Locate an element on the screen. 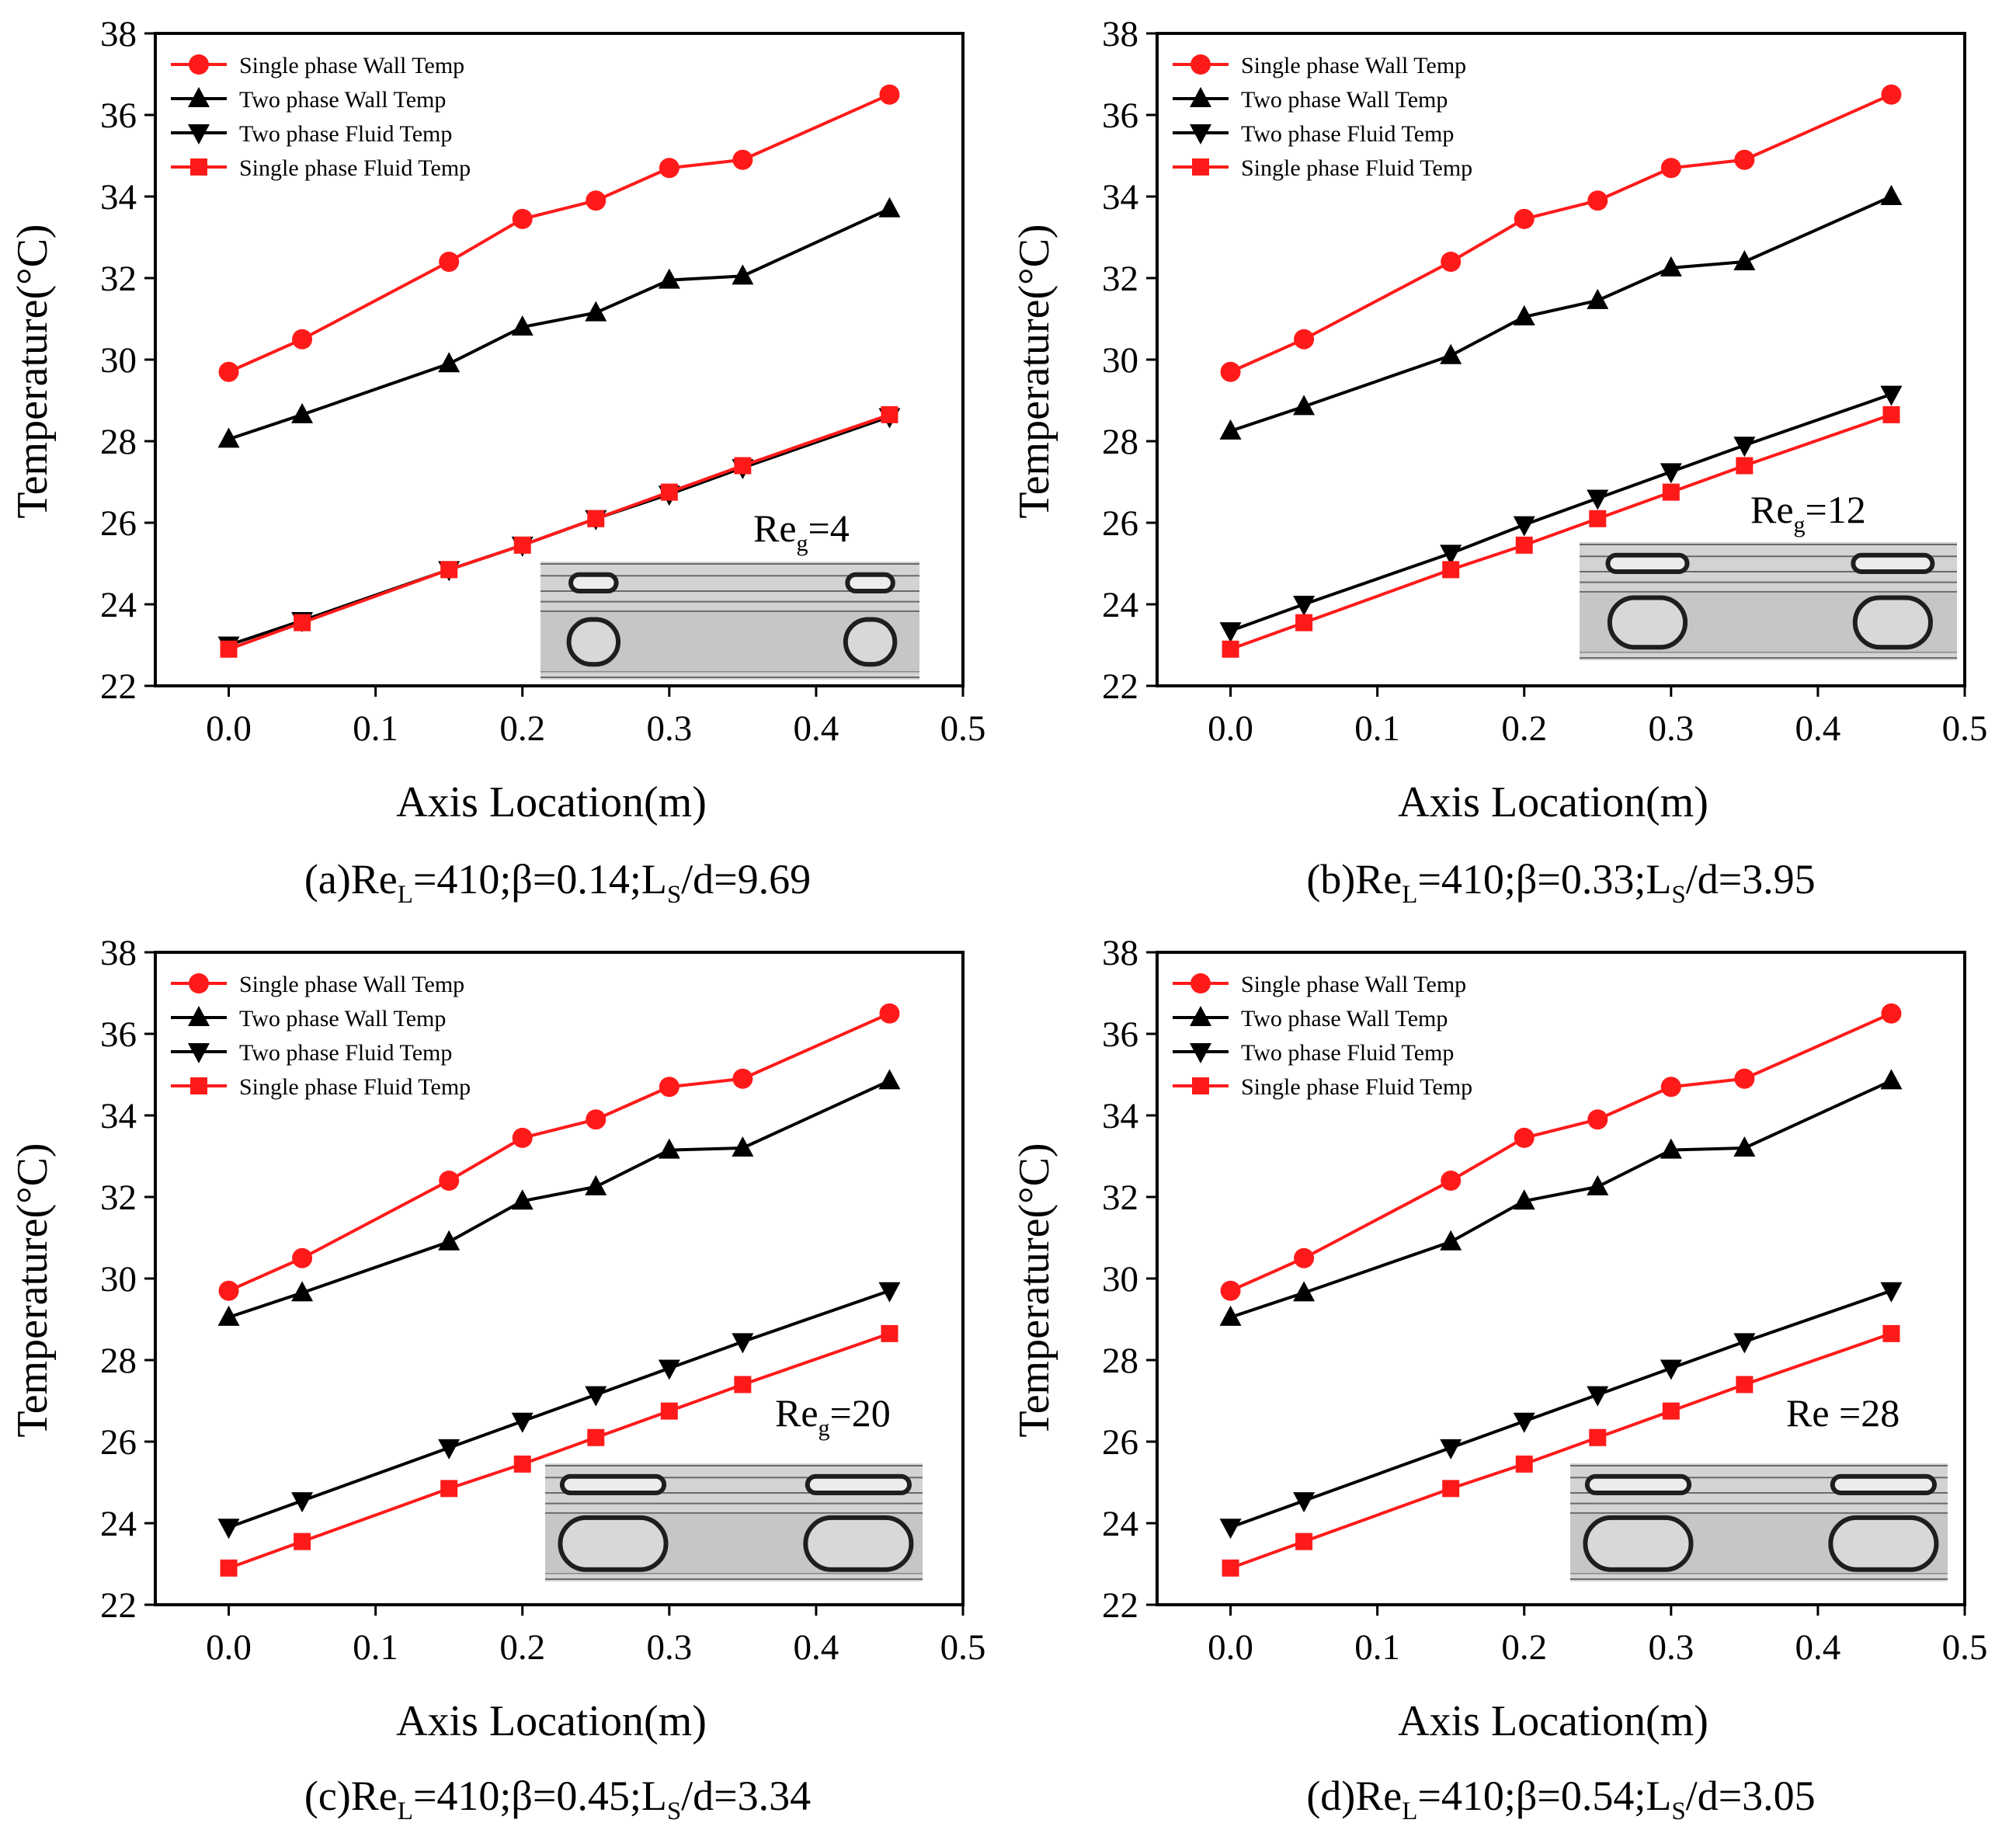 The height and width of the screenshot is (1837, 2016). legend-label: Two phase Fluid Temp is located at coordinates (1347, 1053).